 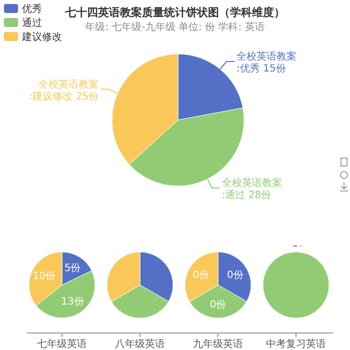 What do you see at coordinates (174, 12) in the screenshot?
I see `chart-title: 七十四英语教案质量统计饼状图（学科维度）` at bounding box center [174, 12].